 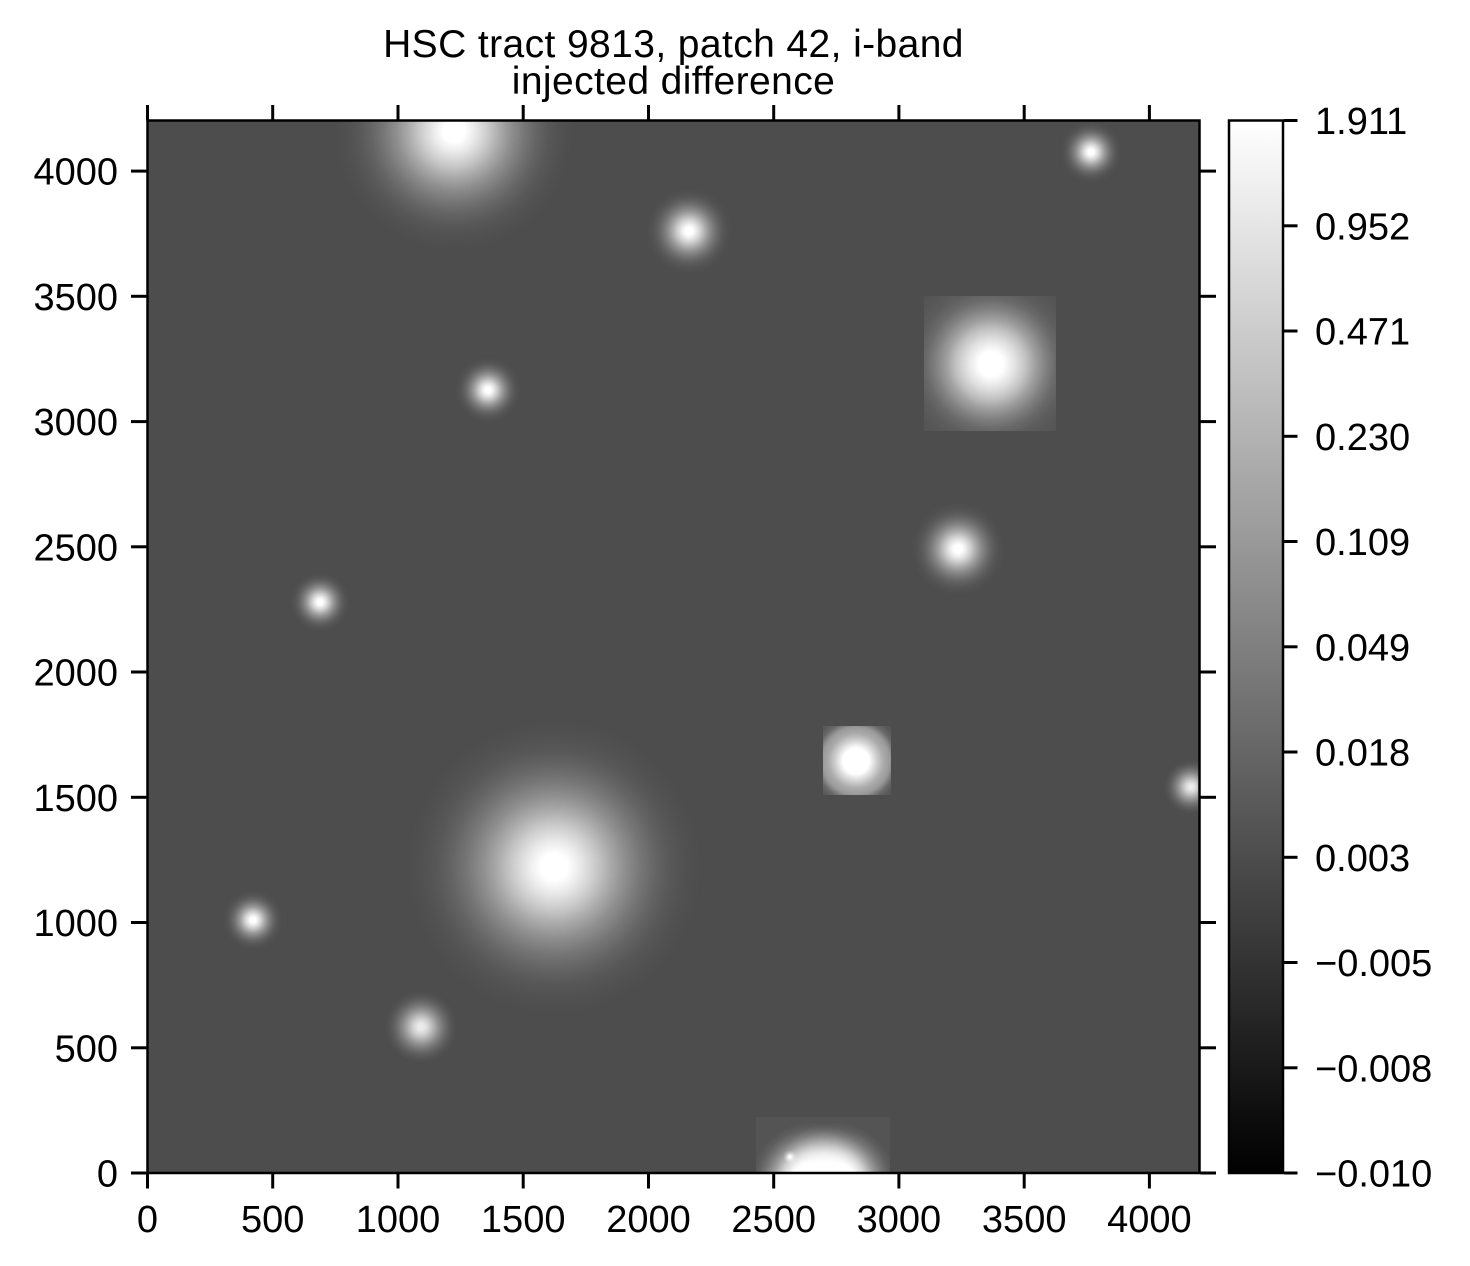 What do you see at coordinates (1361, 122) in the screenshot?
I see `svg-text: 1.911` at bounding box center [1361, 122].